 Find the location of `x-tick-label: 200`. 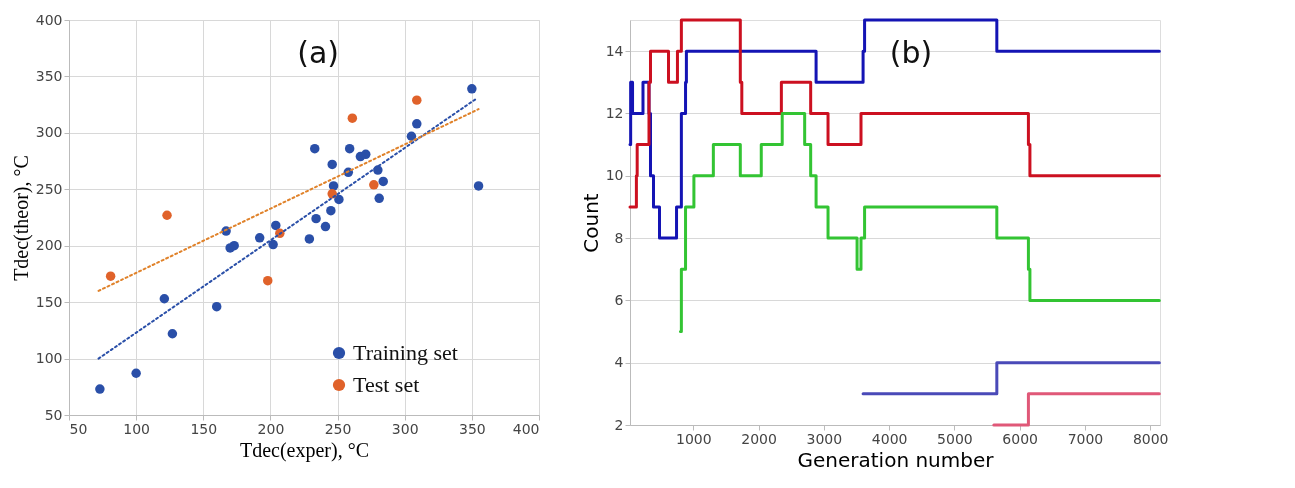

x-tick-label: 200 is located at coordinates (271, 428).